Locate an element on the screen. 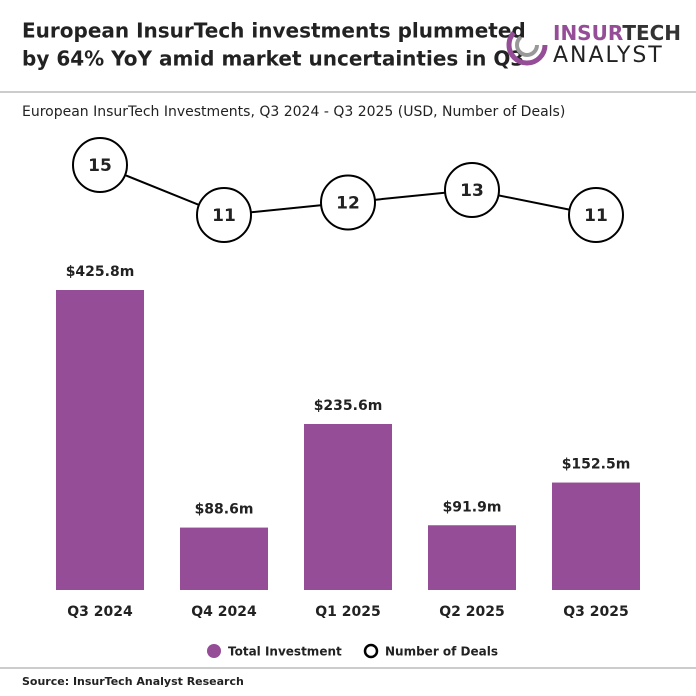  value-label: 13 is located at coordinates (472, 191).